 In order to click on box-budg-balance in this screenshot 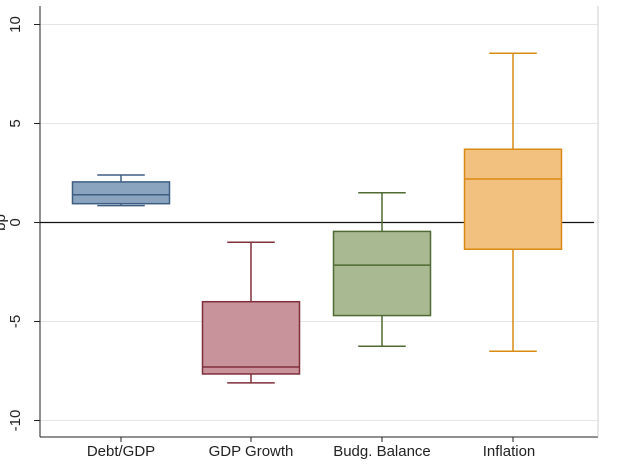, I will do `click(382, 269)`.